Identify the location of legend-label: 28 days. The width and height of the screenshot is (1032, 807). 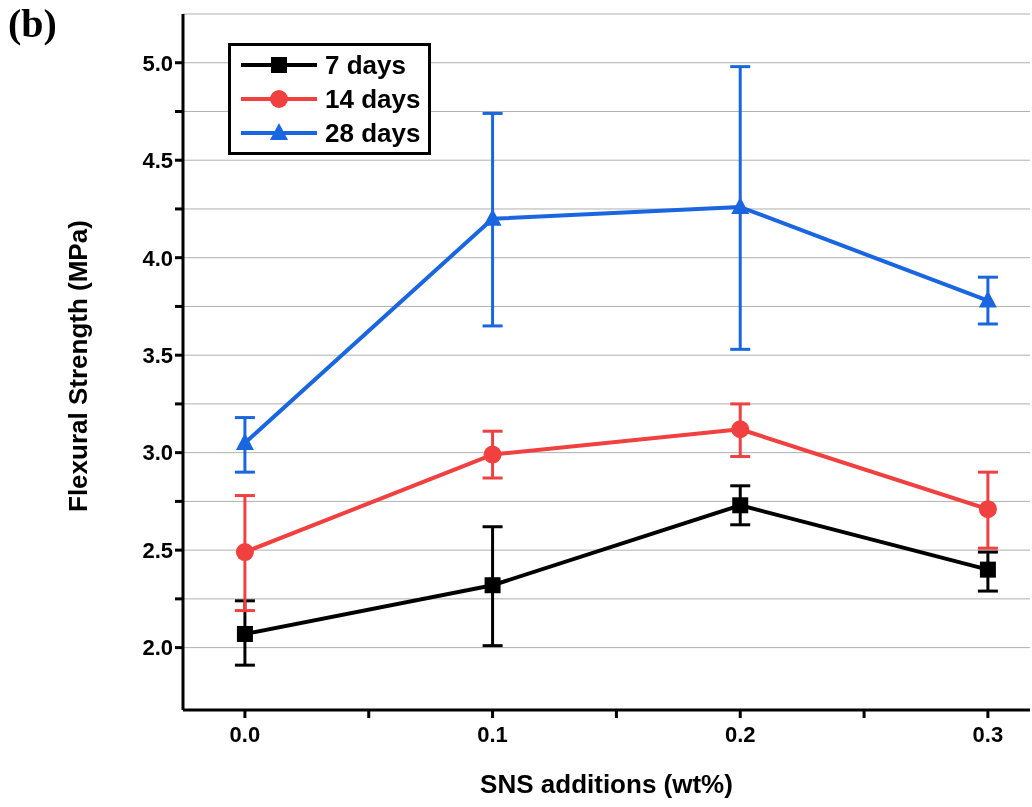
(373, 133).